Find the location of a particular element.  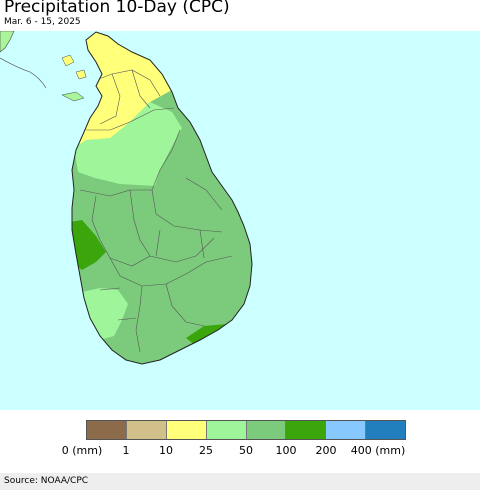

map-title: Precipitation 10-Day (CPC) is located at coordinates (117, 8).